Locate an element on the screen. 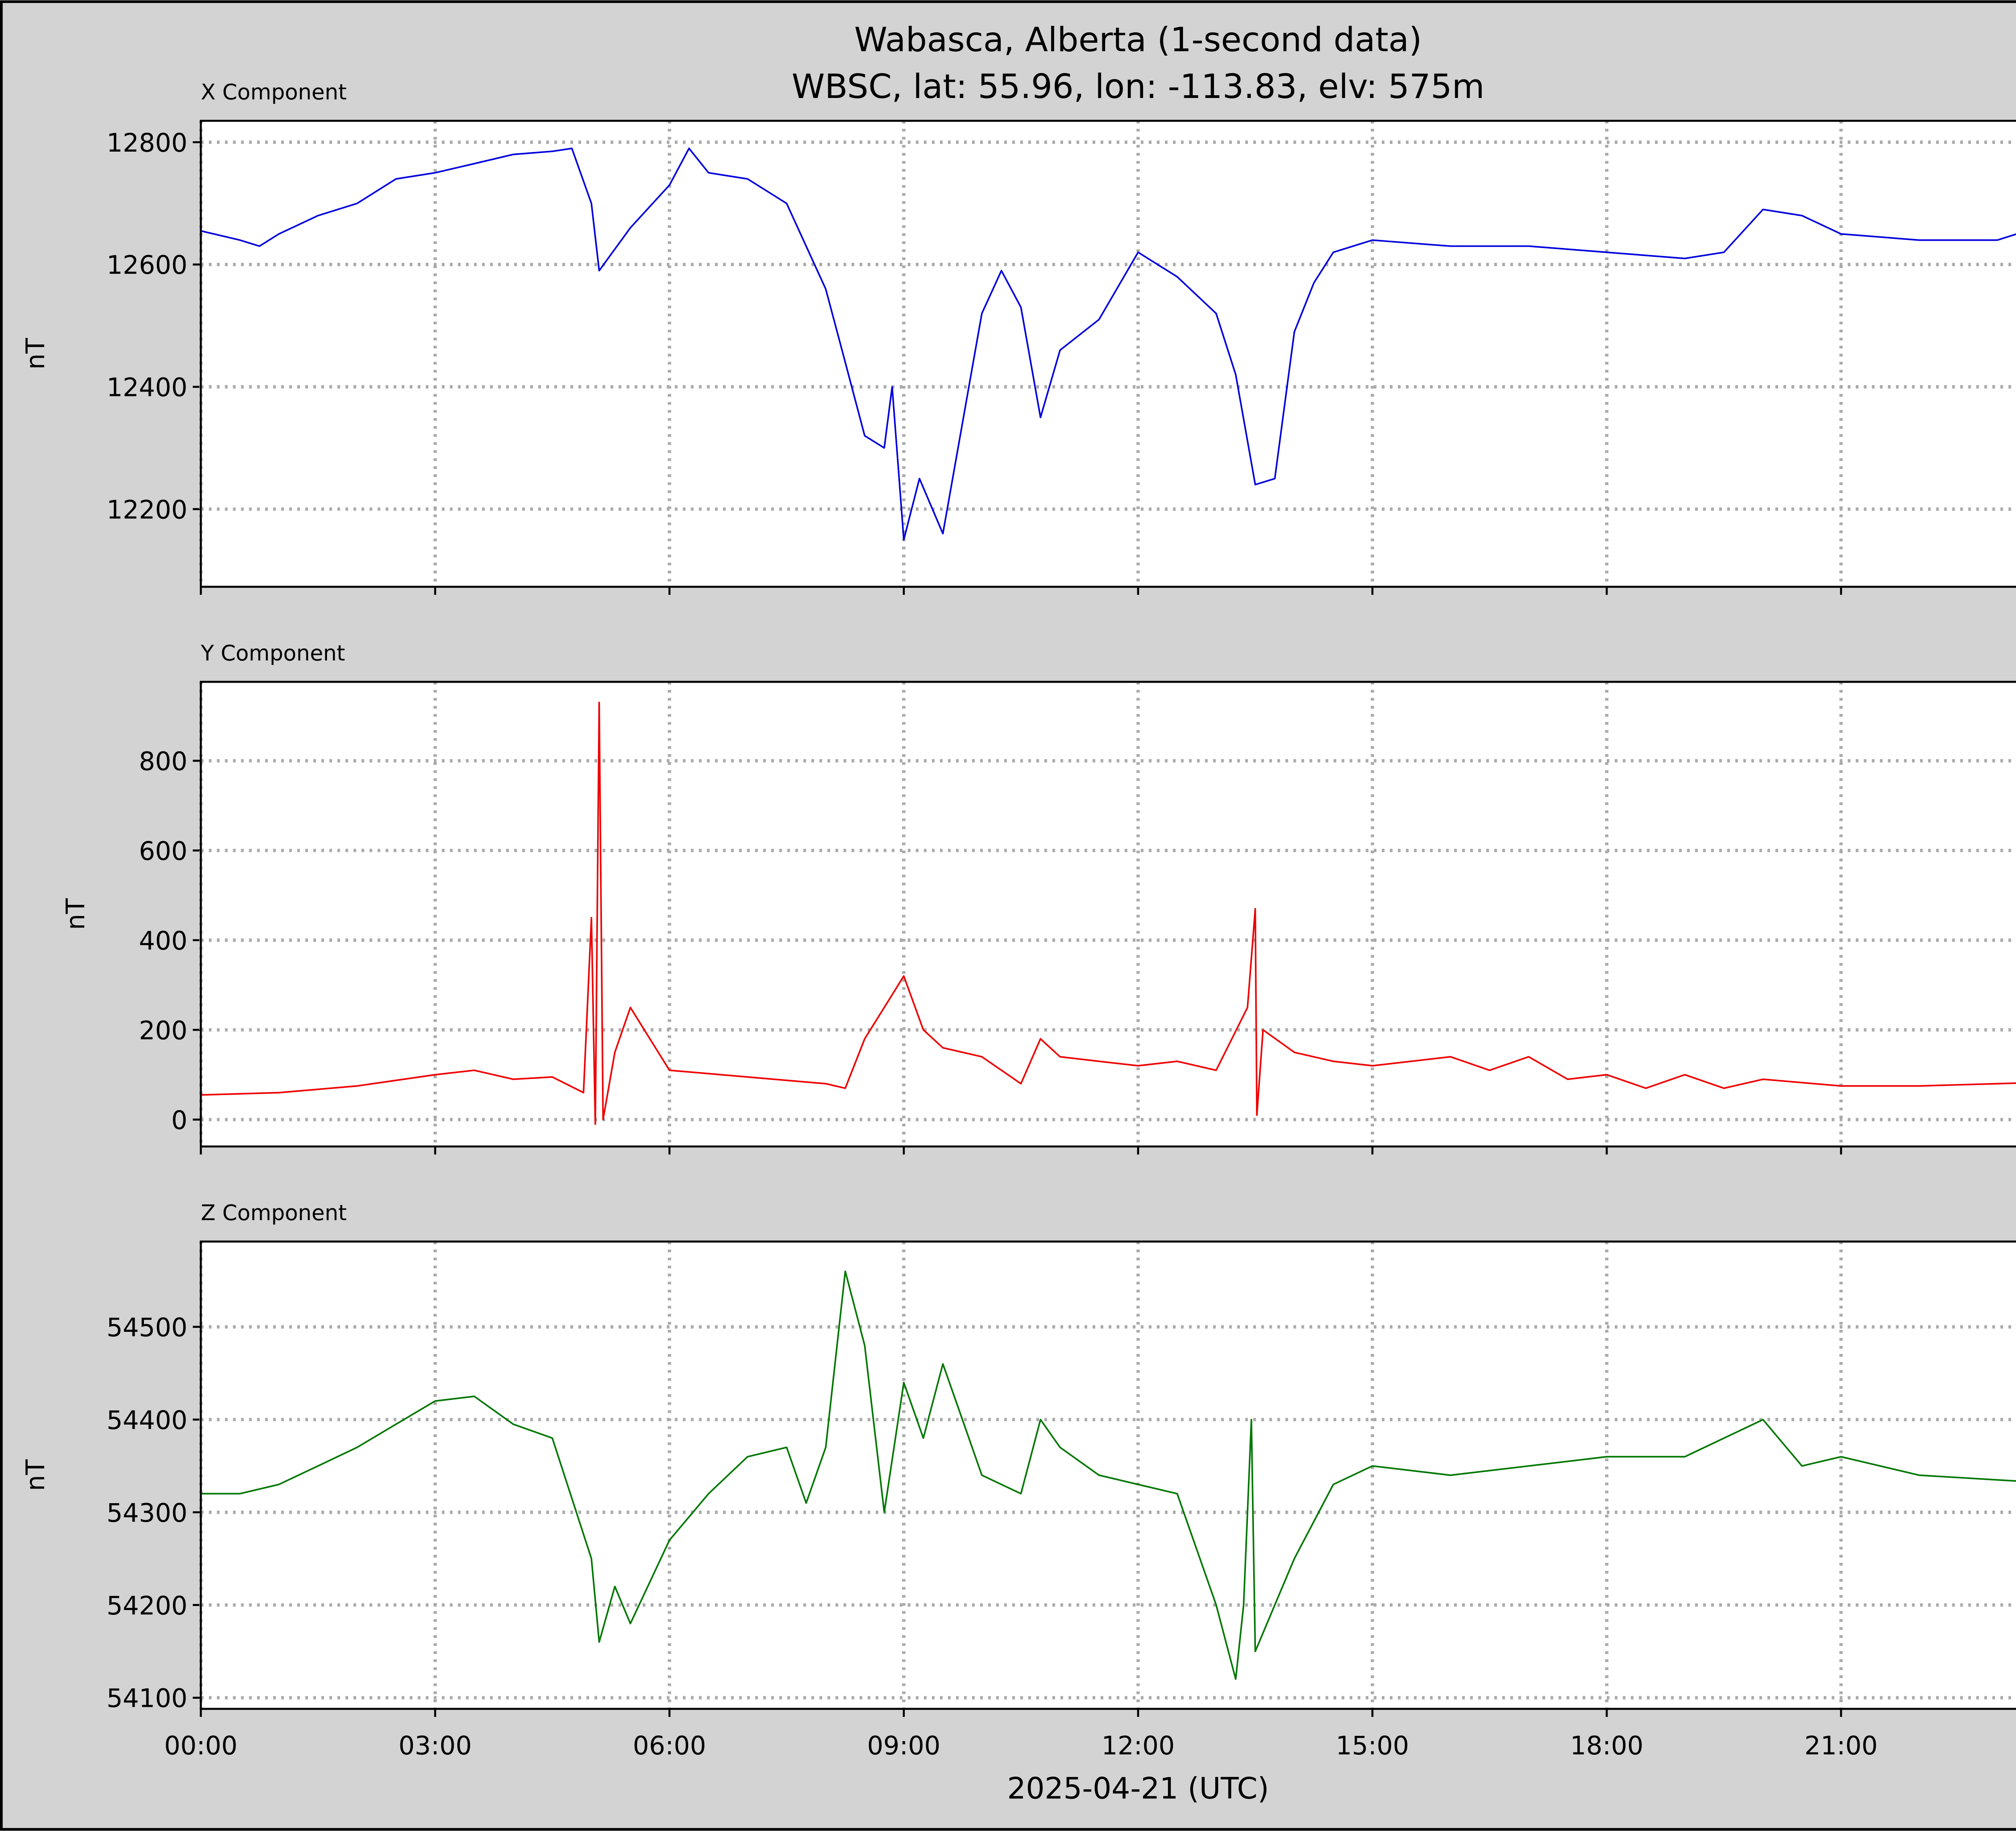  y-tick-label: 12400 is located at coordinates (146, 387).